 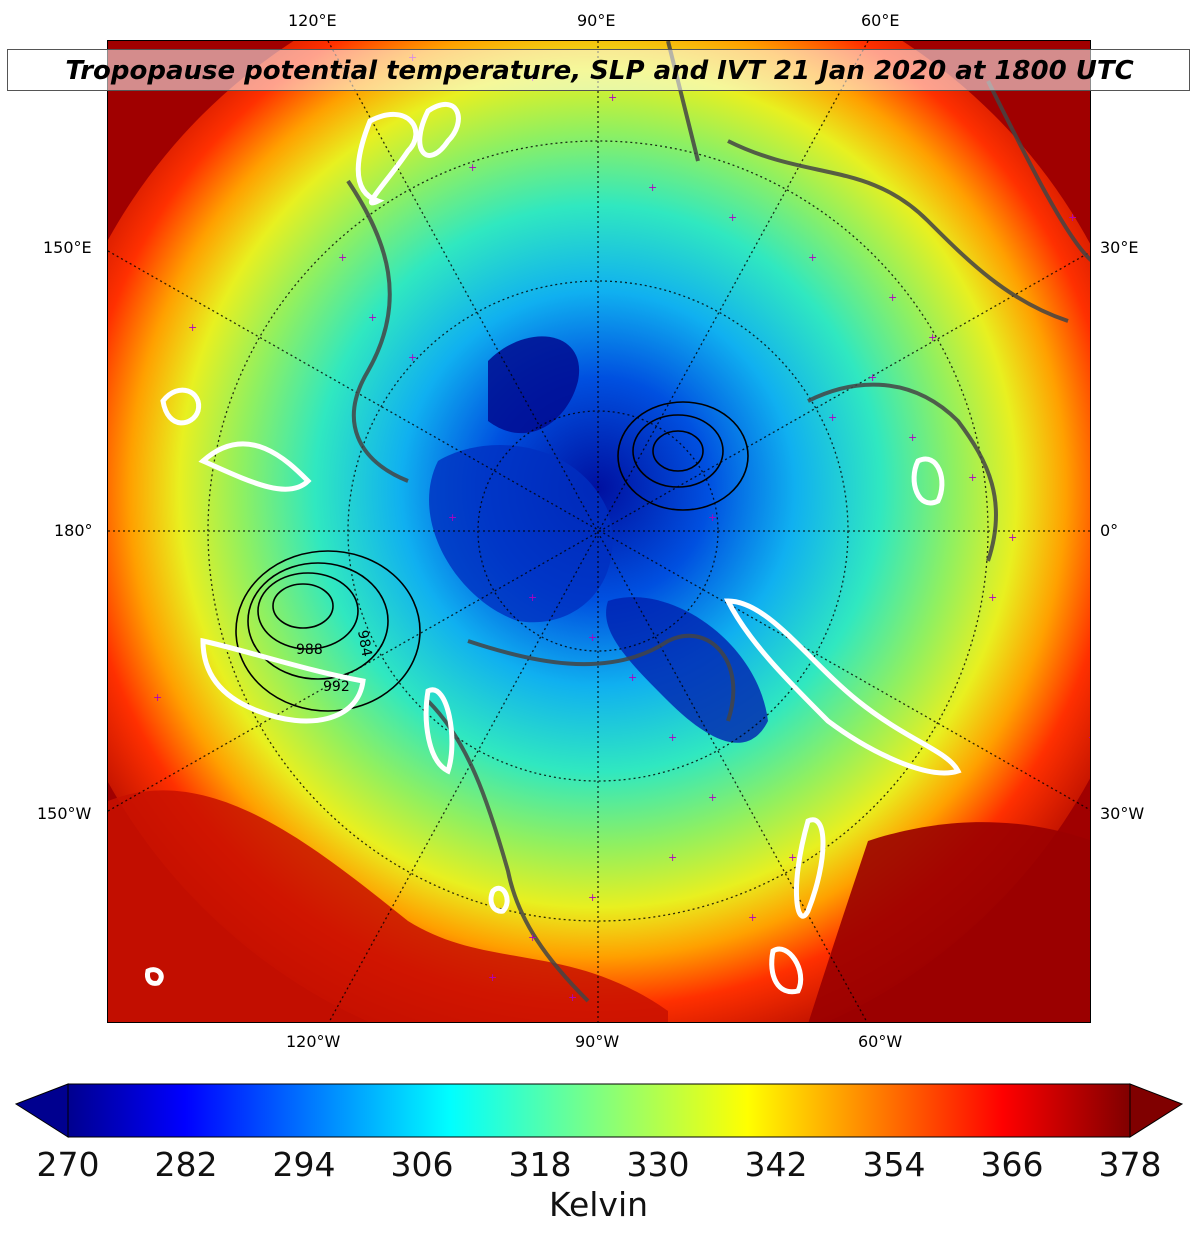 I want to click on colorbar-label: Kelvin, so click(x=598, y=1204).